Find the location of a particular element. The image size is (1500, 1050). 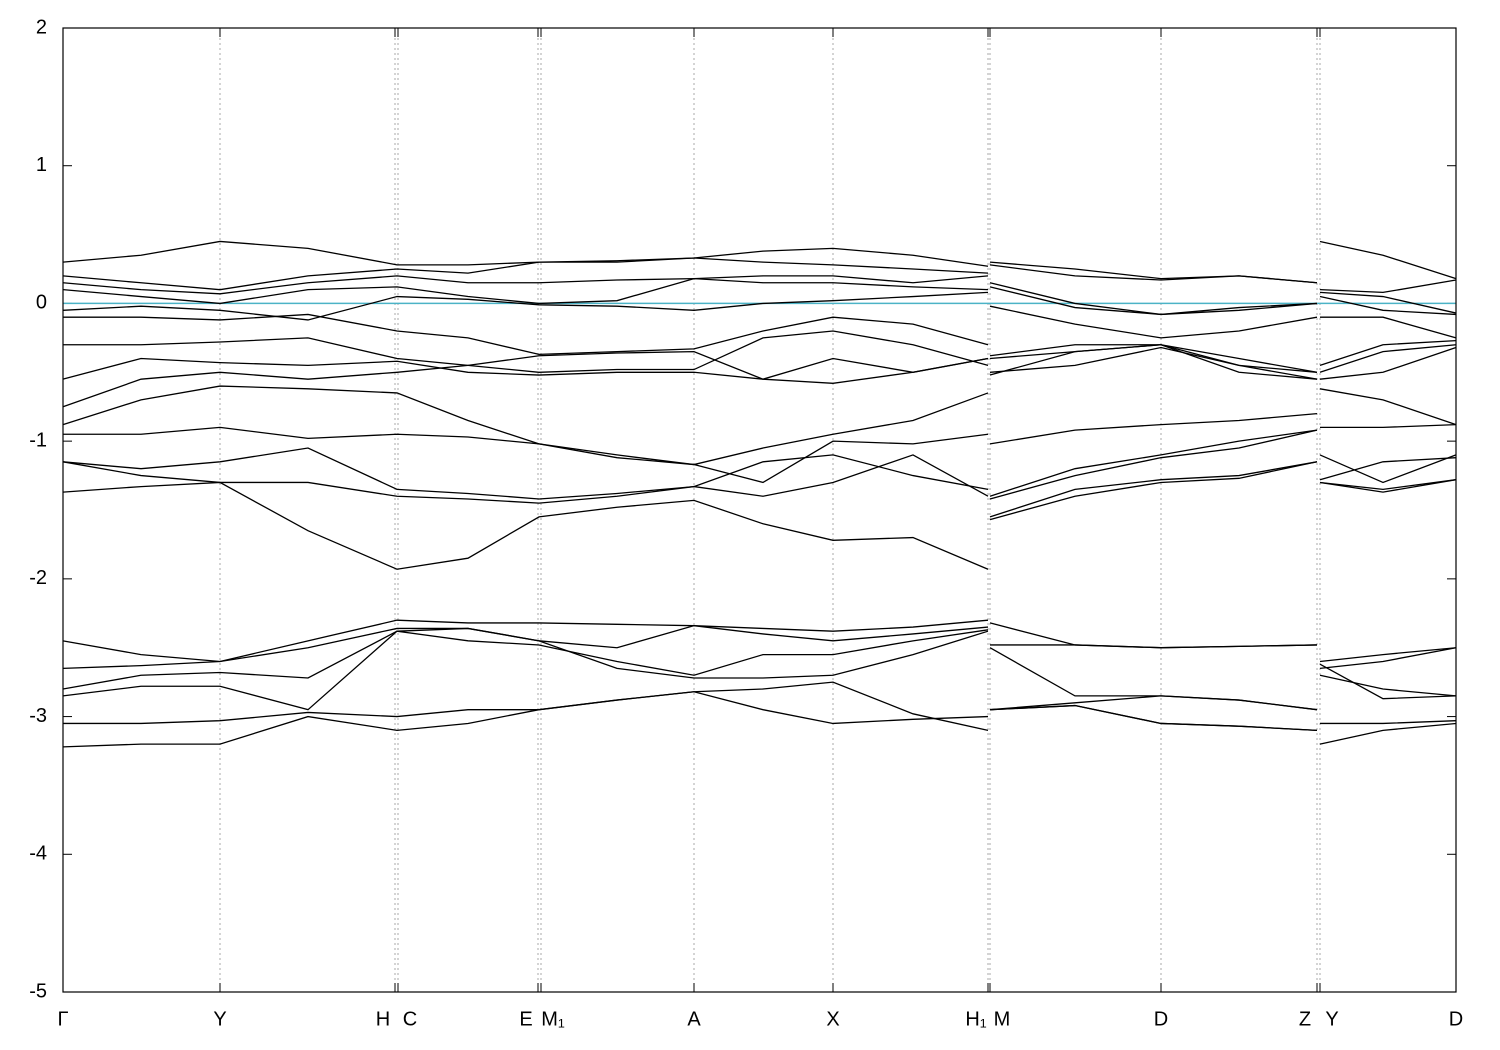

x-tick-label: M₁ is located at coordinates (553, 1019).